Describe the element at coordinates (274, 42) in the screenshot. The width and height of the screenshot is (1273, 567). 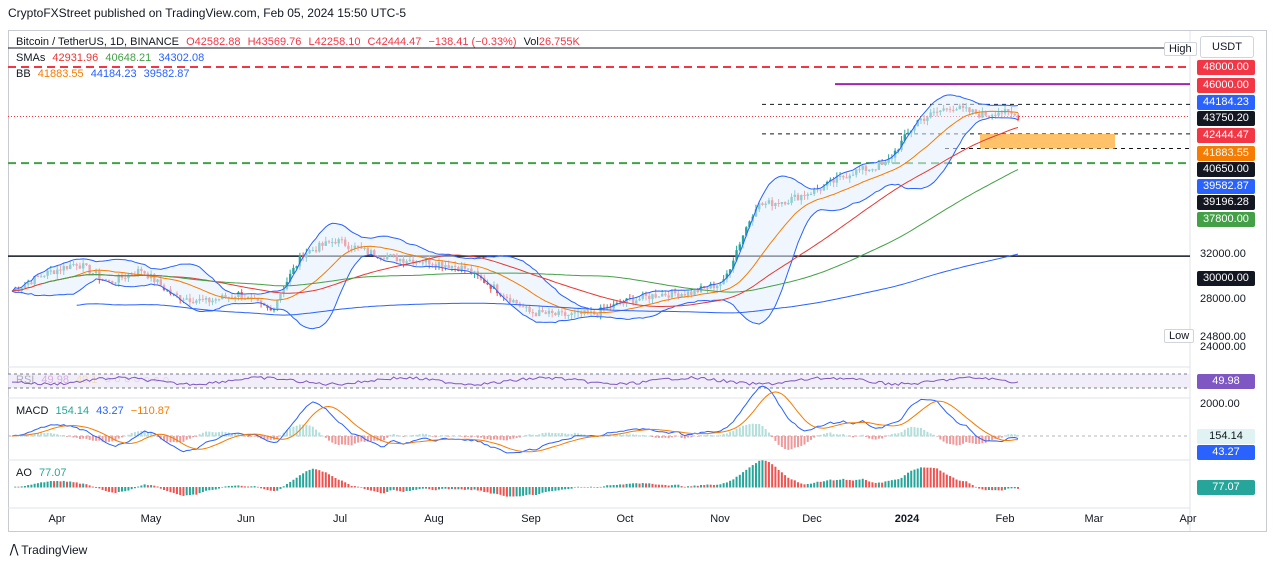
I see `ohlc-high: H43569.76` at that location.